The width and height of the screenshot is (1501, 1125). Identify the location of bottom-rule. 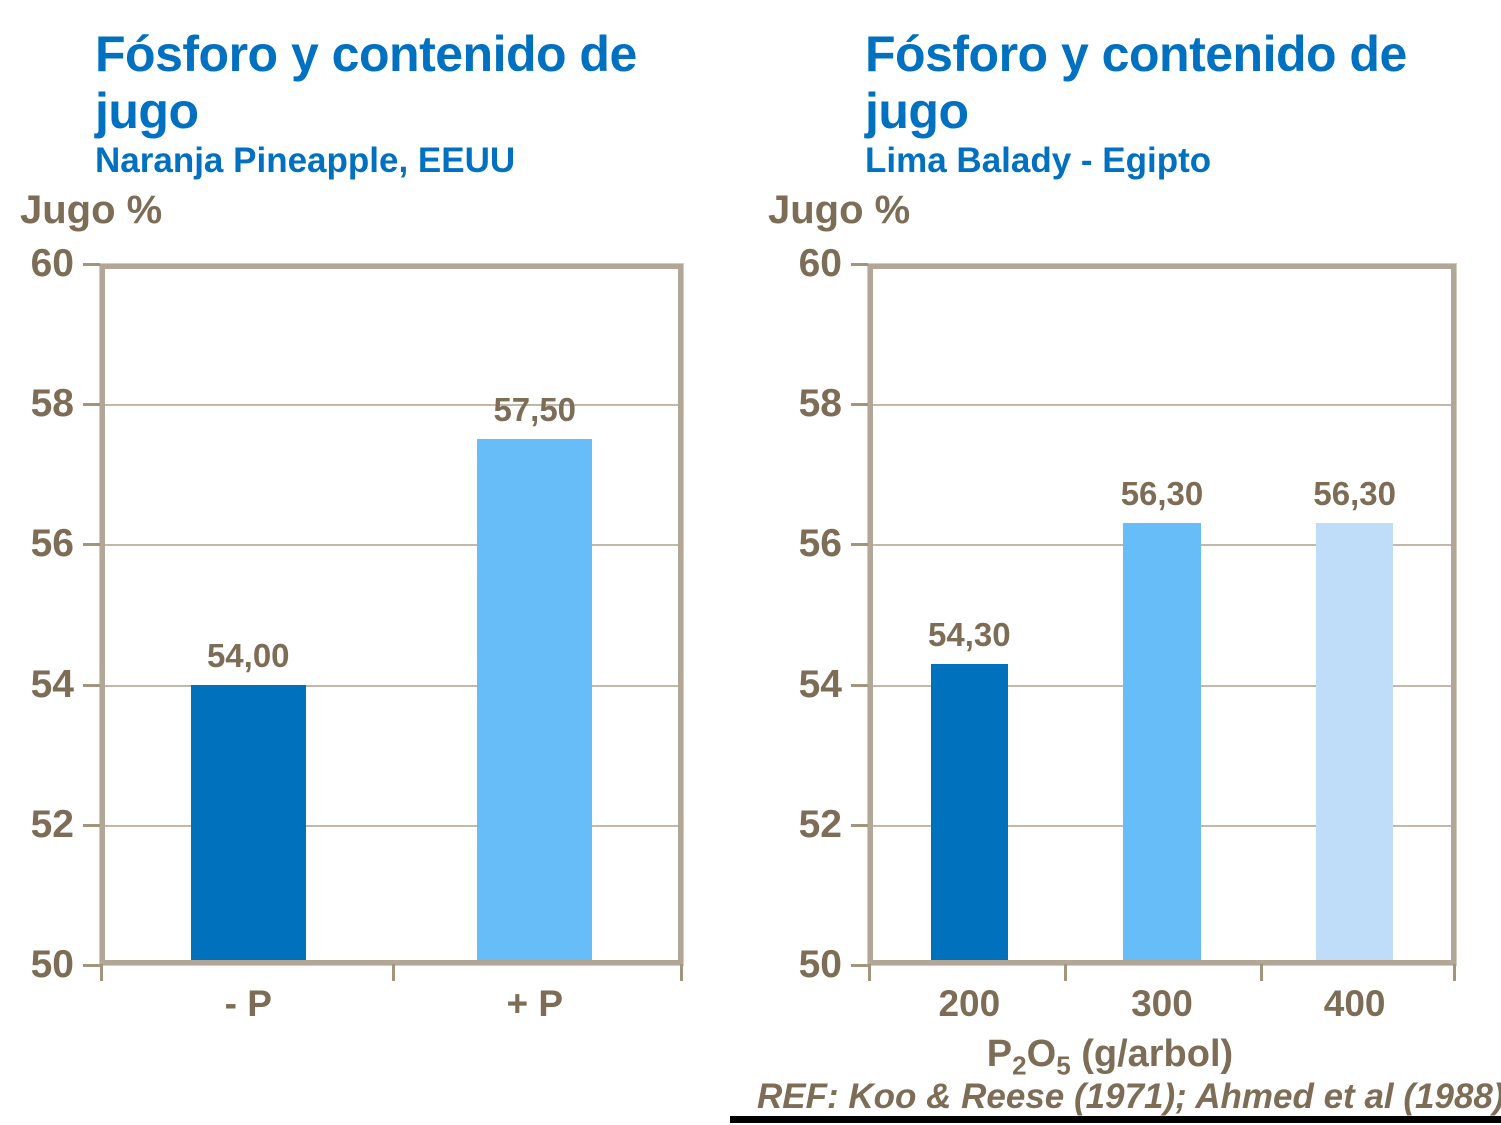
(1115, 1119).